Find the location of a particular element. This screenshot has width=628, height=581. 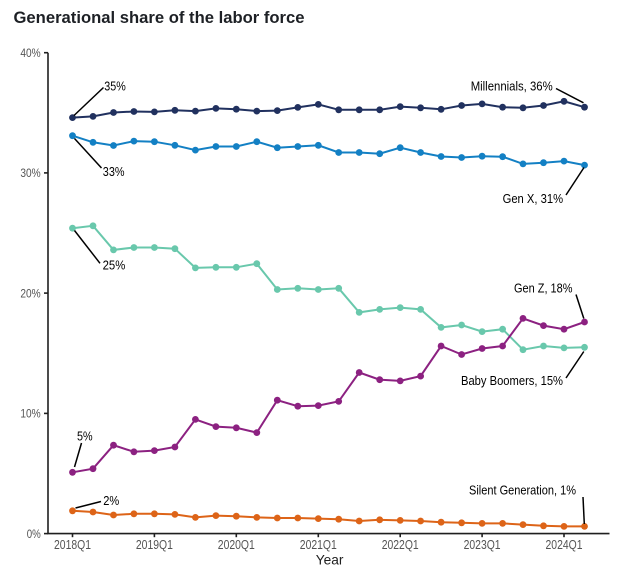

svg-text: 2019Q1 is located at coordinates (154, 544).